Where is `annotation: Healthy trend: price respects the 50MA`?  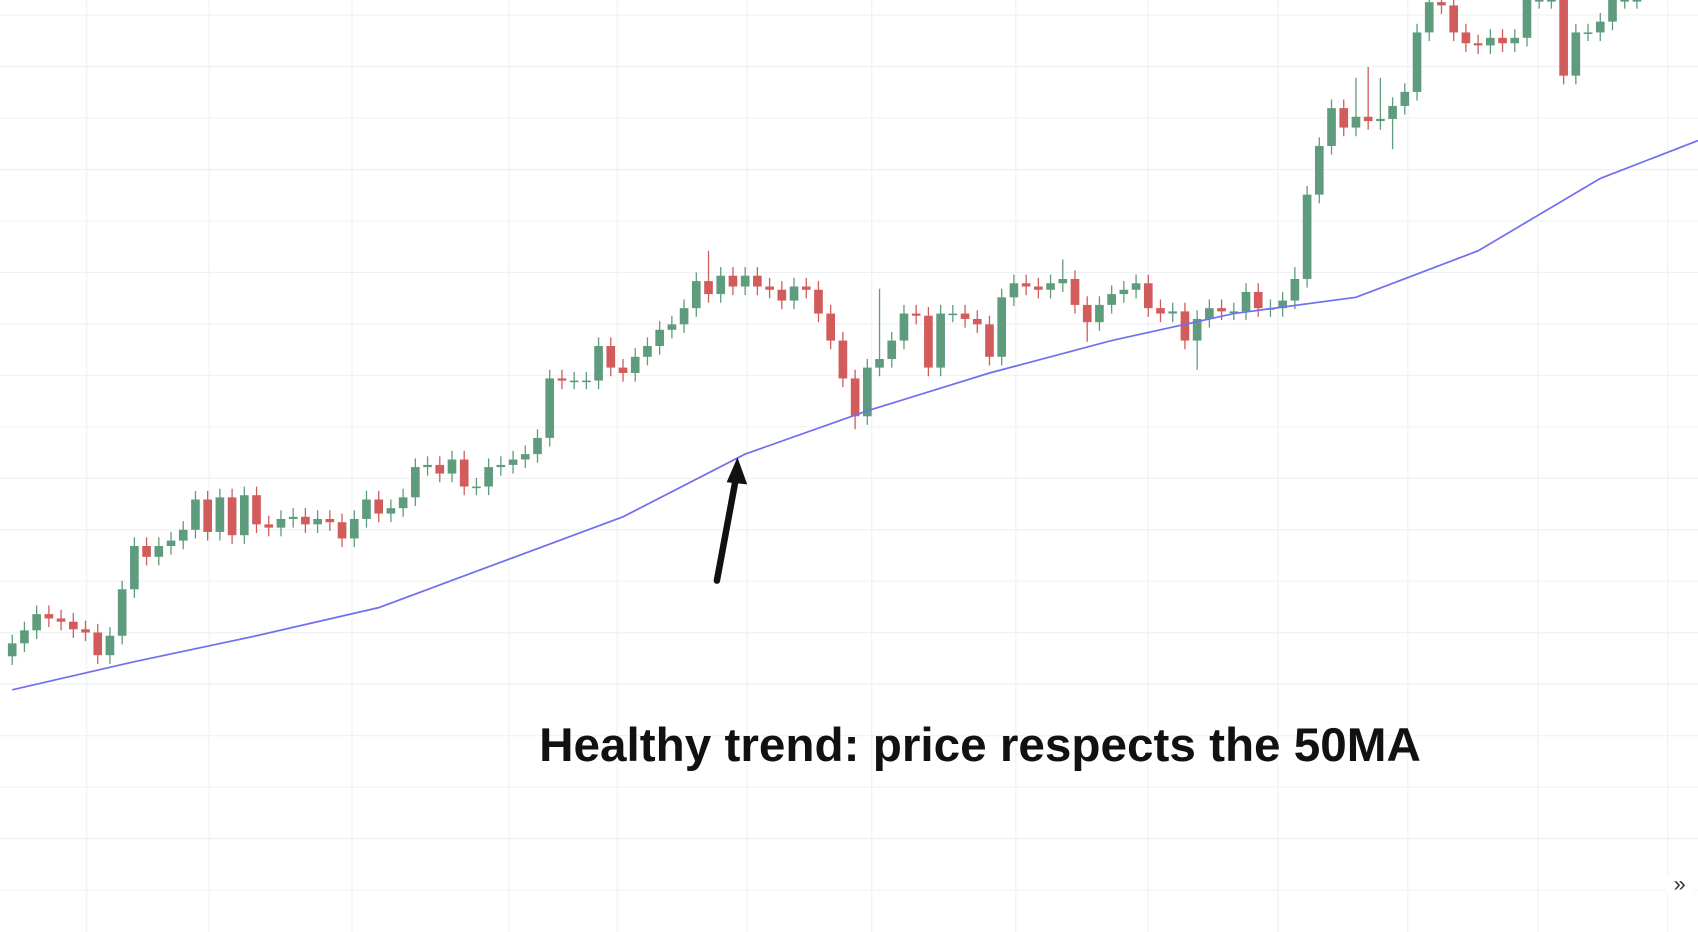
annotation: Healthy trend: price respects the 50MA is located at coordinates (980, 745).